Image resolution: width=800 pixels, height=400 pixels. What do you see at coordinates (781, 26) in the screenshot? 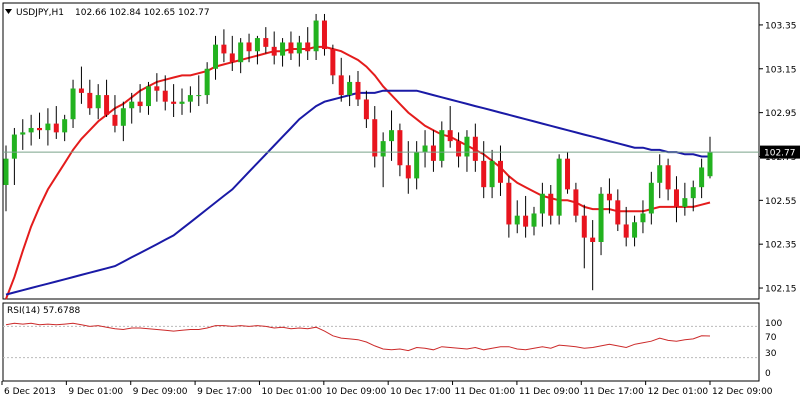
I see `price-tick-label: 103.35` at bounding box center [781, 26].